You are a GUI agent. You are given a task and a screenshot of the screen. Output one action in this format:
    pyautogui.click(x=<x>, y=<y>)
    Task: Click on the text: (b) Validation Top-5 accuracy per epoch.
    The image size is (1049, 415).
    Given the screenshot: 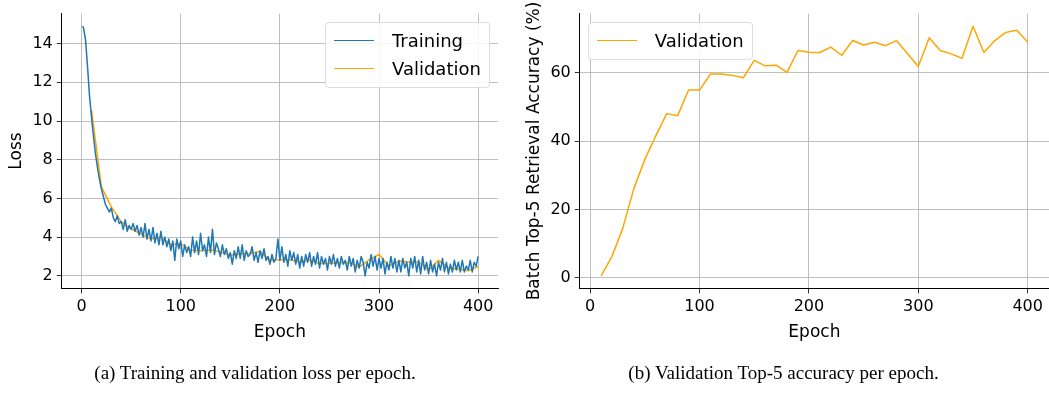 What is the action you would take?
    pyautogui.click(x=783, y=373)
    